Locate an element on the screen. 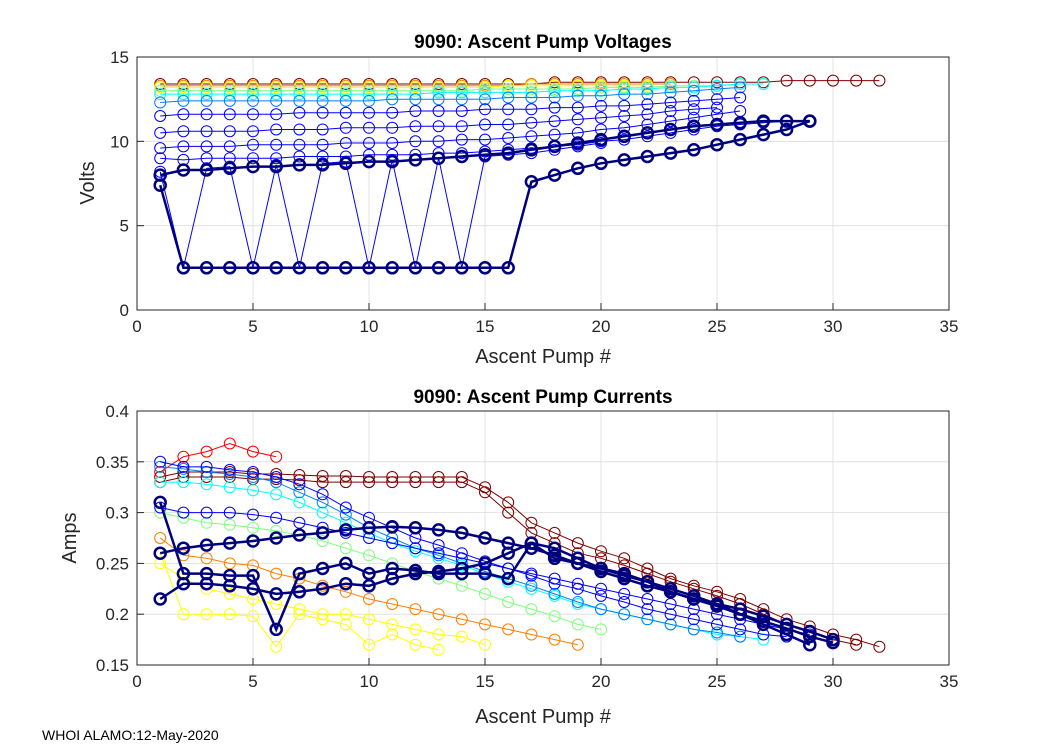 This screenshot has width=1050, height=750. voltage-x-tick-label: 10 is located at coordinates (369, 326).